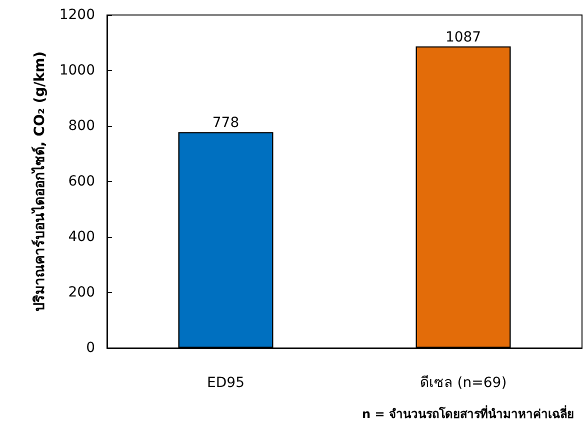 The image size is (584, 430). What do you see at coordinates (81, 126) in the screenshot?
I see `y-tick-label: 800` at bounding box center [81, 126].